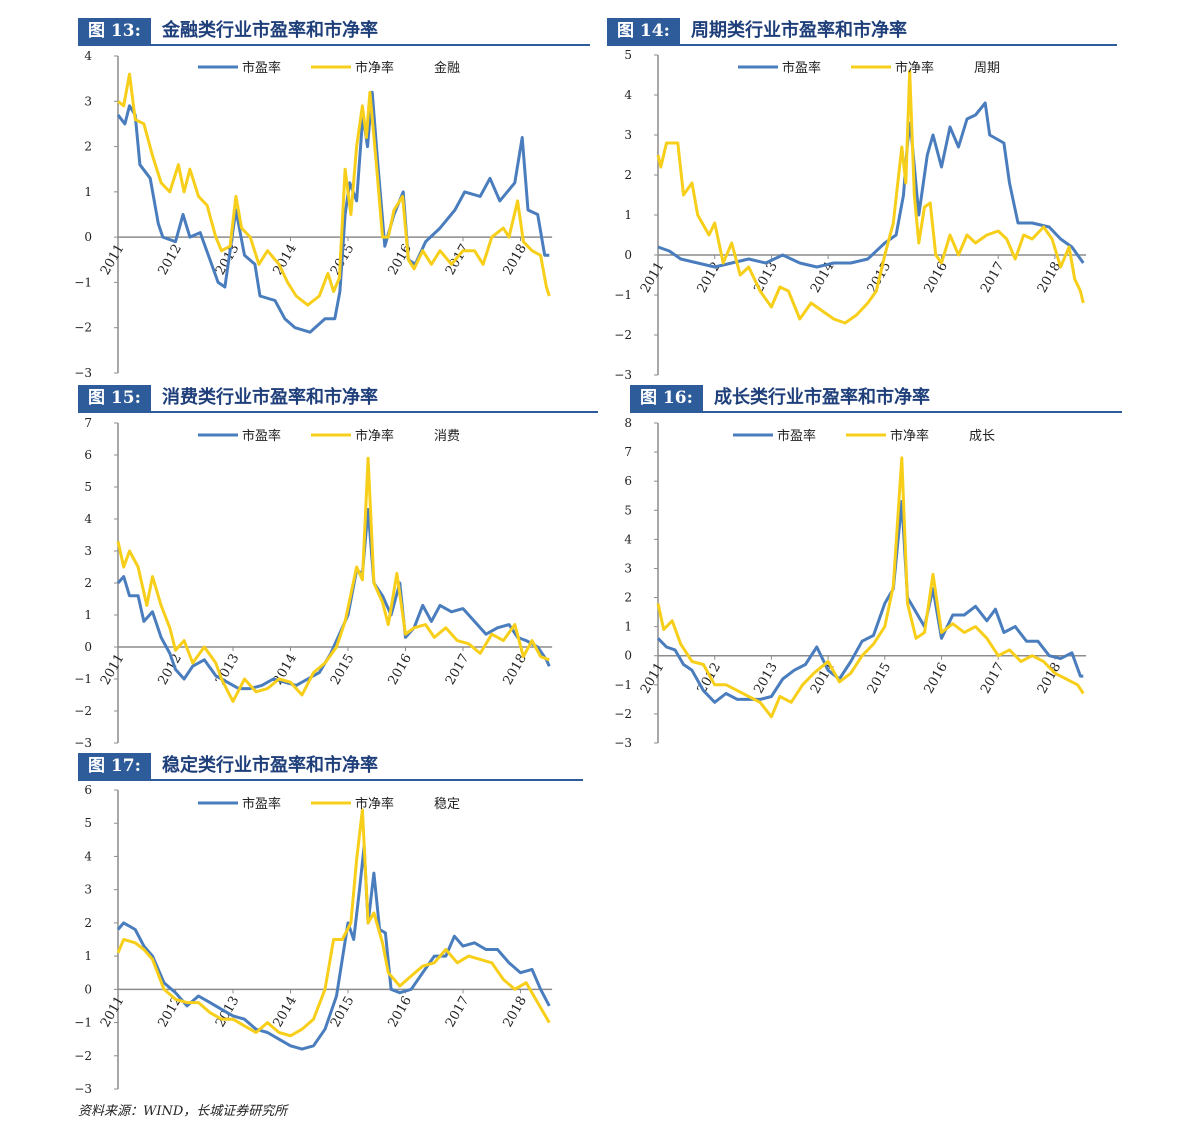 Image resolution: width=1191 pixels, height=1140 pixels. I want to click on figure-14-title: 周期类行业市盈率和市净率, so click(799, 30).